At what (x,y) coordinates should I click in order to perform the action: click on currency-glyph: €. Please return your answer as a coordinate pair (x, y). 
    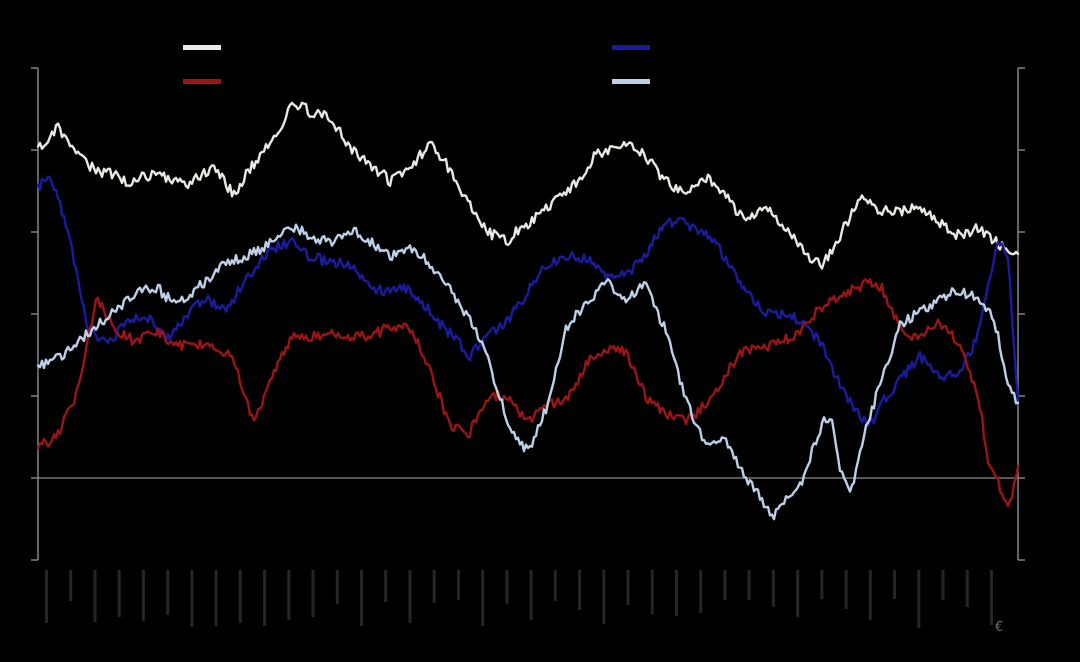
    Looking at the image, I should click on (999, 627).